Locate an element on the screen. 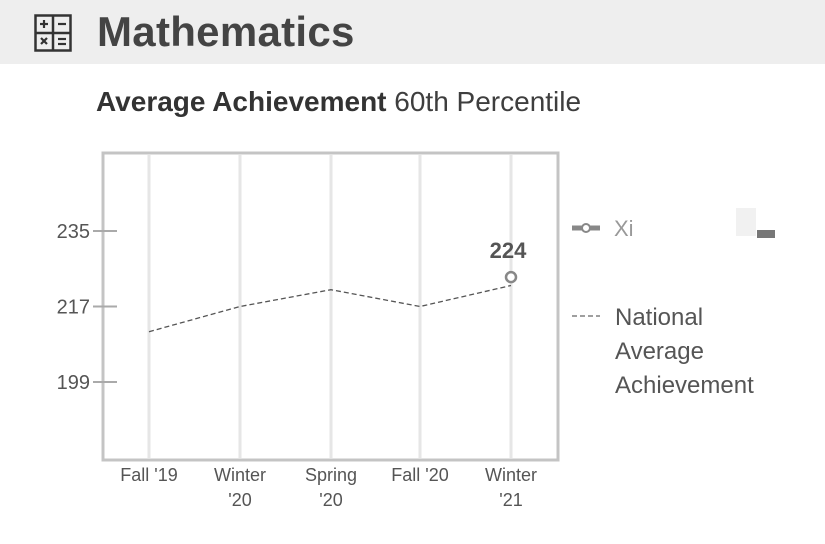 This screenshot has height=544, width=825. page-title: Mathematics is located at coordinates (226, 31).